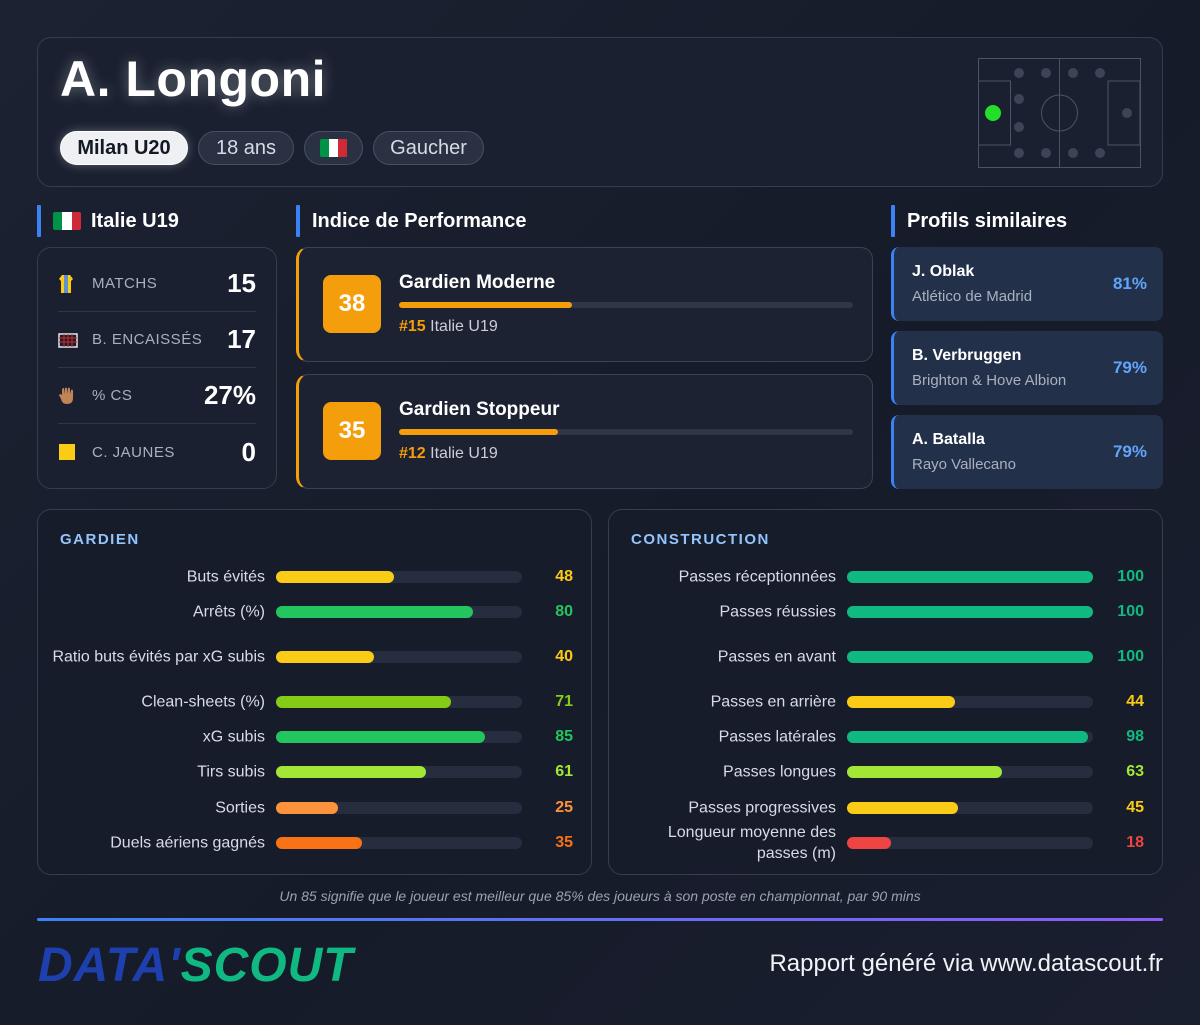  I want to click on stat-row-yellow-cards: C. JAUNES 0, so click(157, 452).